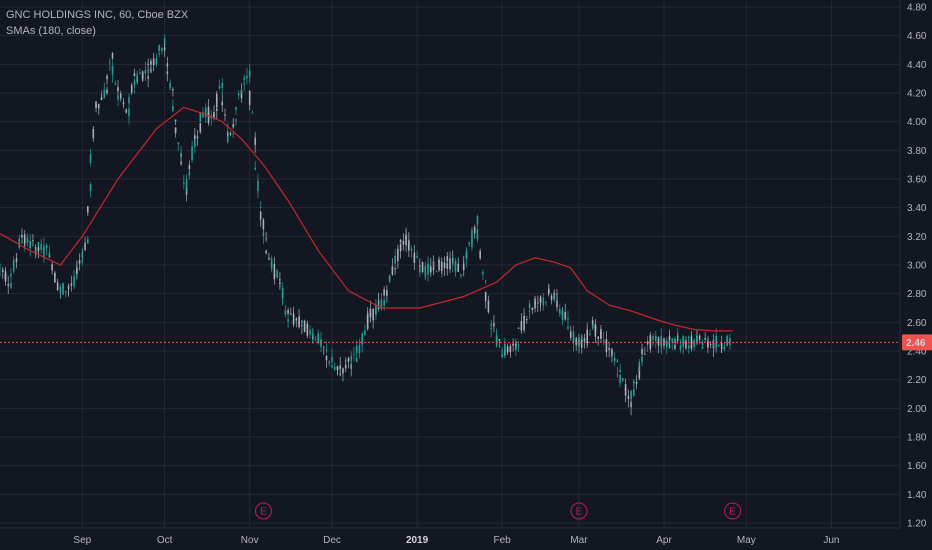  Describe the element at coordinates (917, 36) in the screenshot. I see `y-tick-label: 4.60` at that location.